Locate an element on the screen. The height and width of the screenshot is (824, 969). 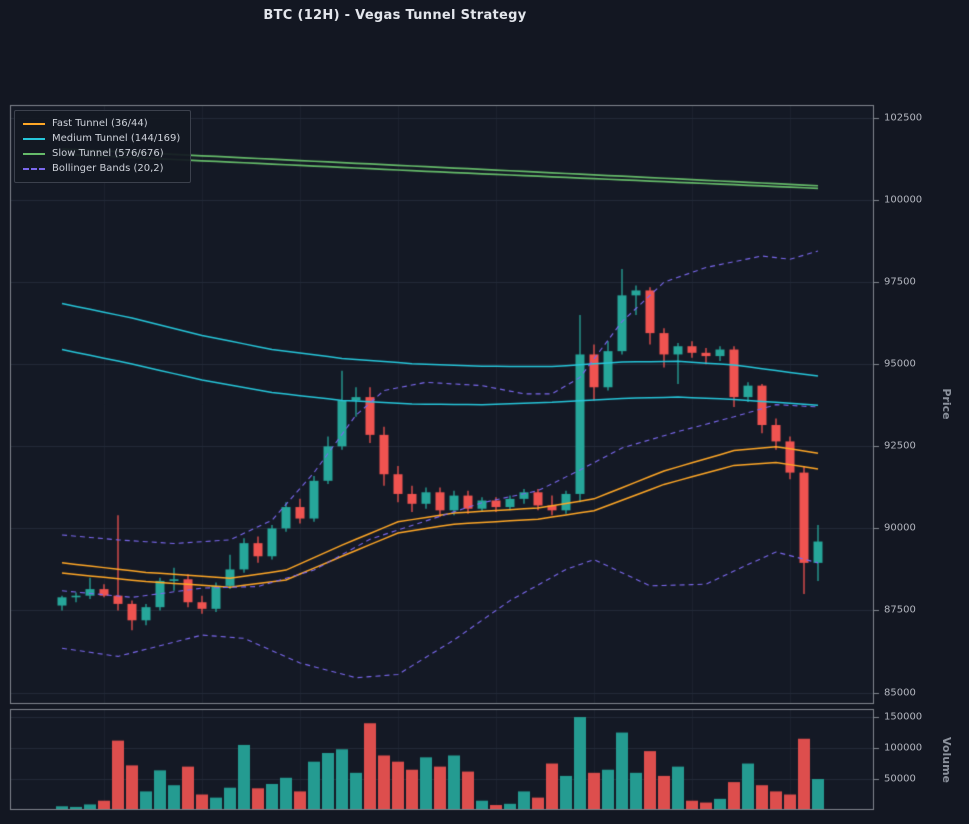
price-tick-label: 97500 is located at coordinates (900, 282).